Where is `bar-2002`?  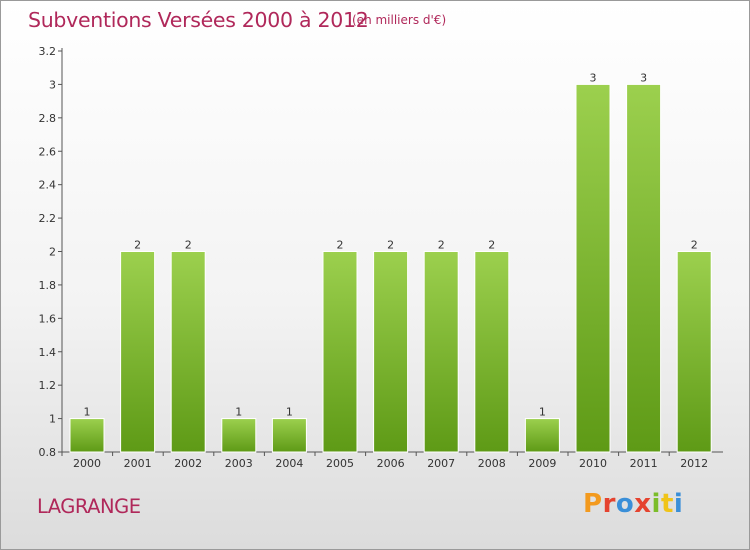
bar-2002 is located at coordinates (188, 352).